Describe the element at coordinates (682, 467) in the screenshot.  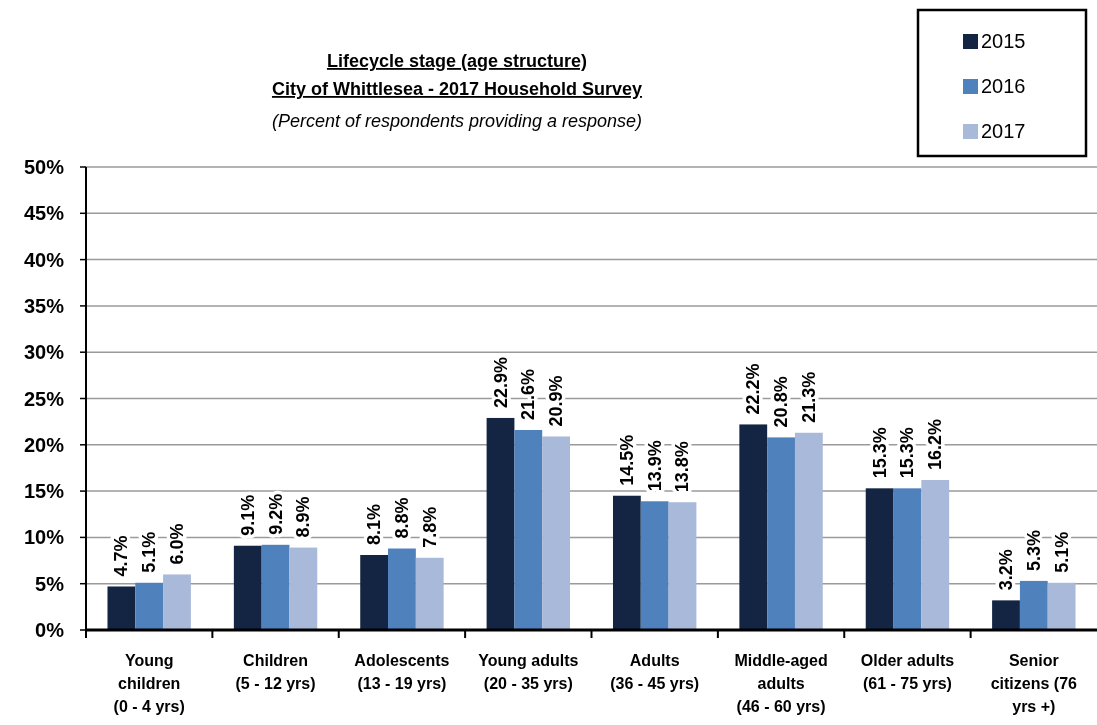
I see `data-label: 13.8%` at that location.